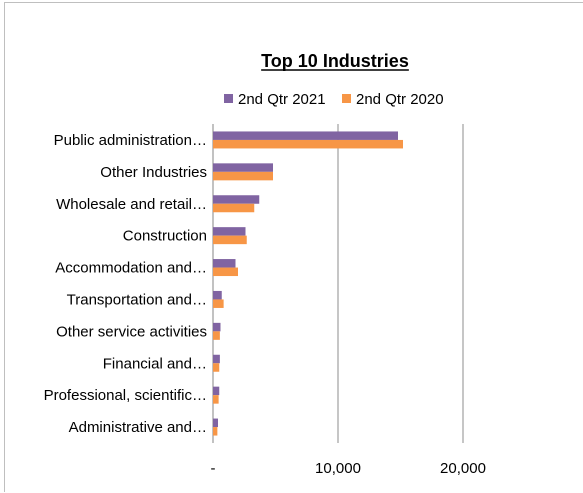 The width and height of the screenshot is (583, 493). What do you see at coordinates (213, 468) in the screenshot?
I see `x-tick-label: -` at bounding box center [213, 468].